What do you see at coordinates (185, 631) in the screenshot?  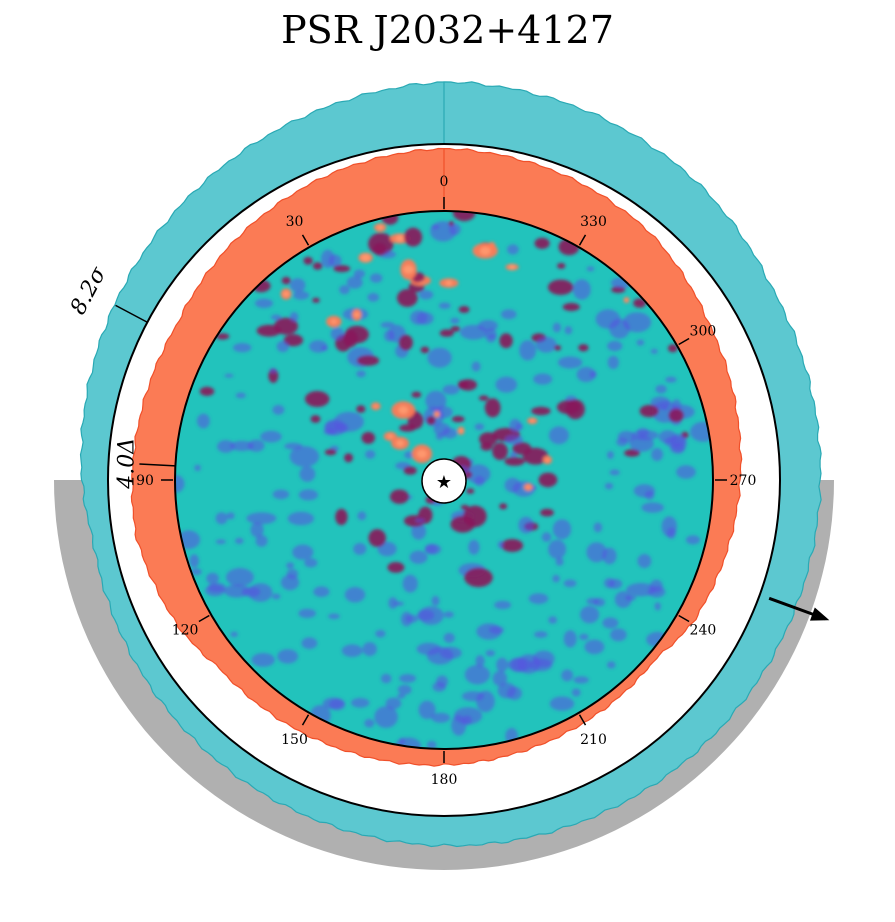 I see `tick-label: 120` at bounding box center [185, 631].